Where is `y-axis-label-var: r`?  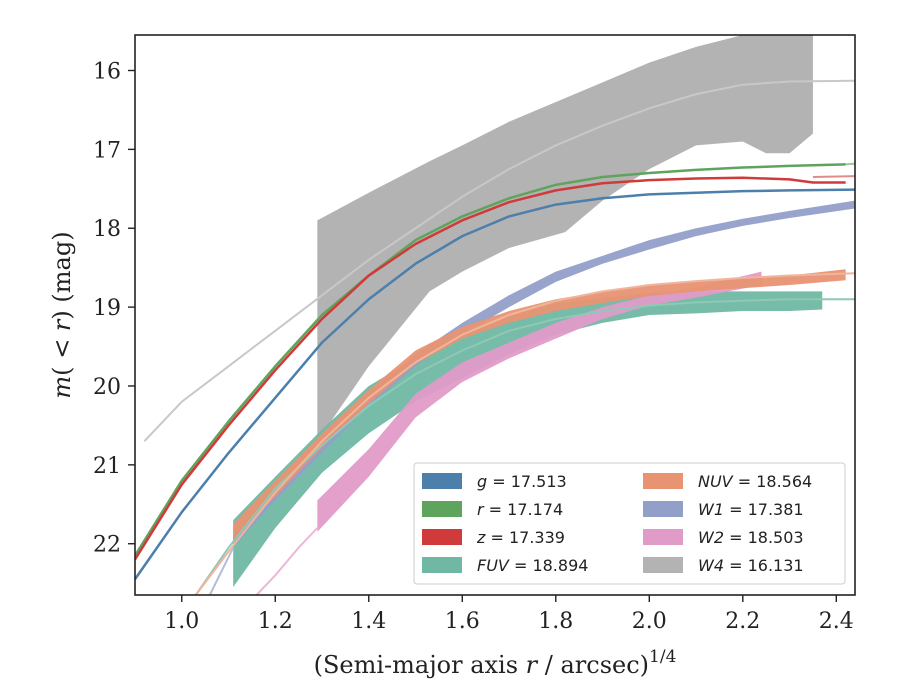 y-axis-label-var: r is located at coordinates (62, 324).